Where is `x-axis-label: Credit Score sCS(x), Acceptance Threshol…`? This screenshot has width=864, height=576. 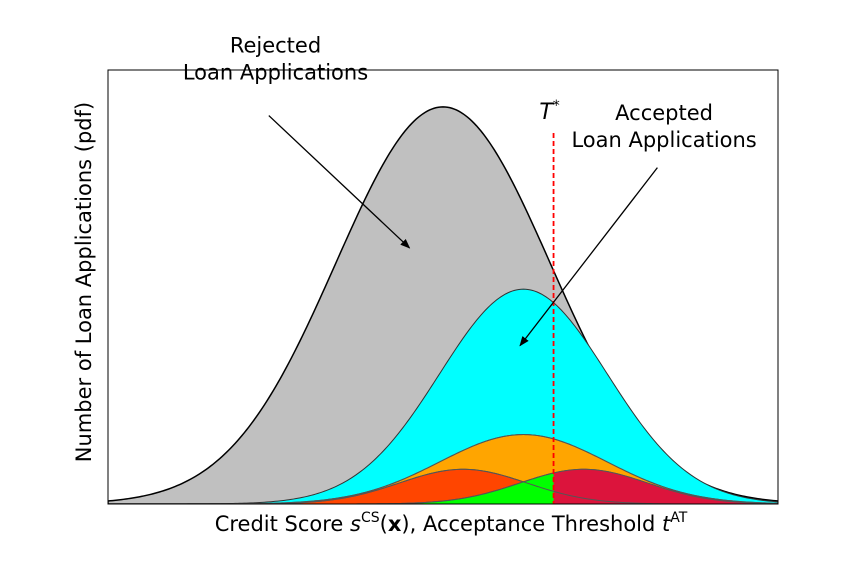 x-axis-label: Credit Score sCS(x), Acceptance Threshol… is located at coordinates (451, 523).